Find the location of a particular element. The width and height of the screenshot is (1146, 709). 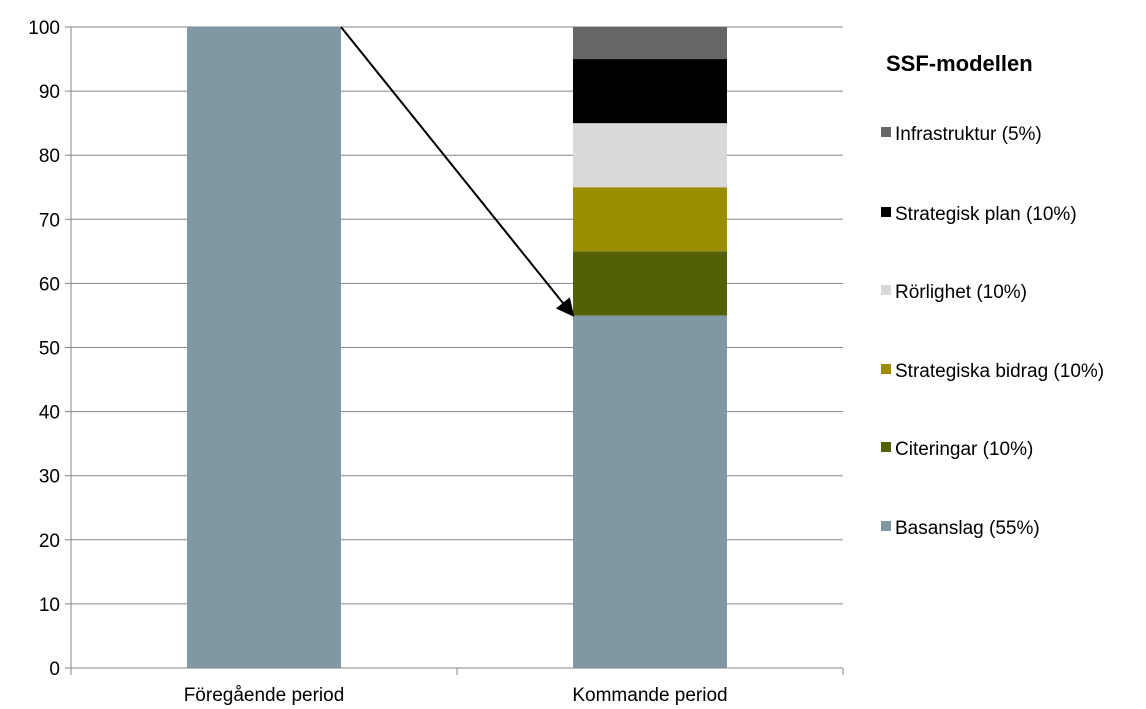

y-tick-label: 70 is located at coordinates (49, 220).